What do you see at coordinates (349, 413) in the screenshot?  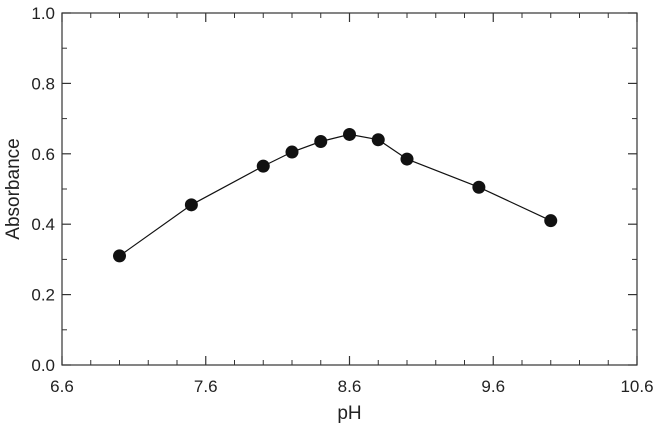 I see `x-axis-title: pH` at bounding box center [349, 413].